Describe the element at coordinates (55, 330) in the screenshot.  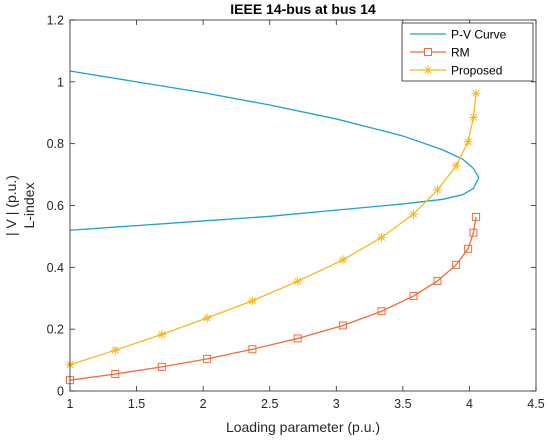
I see `y-tick-label: 0.2` at that location.